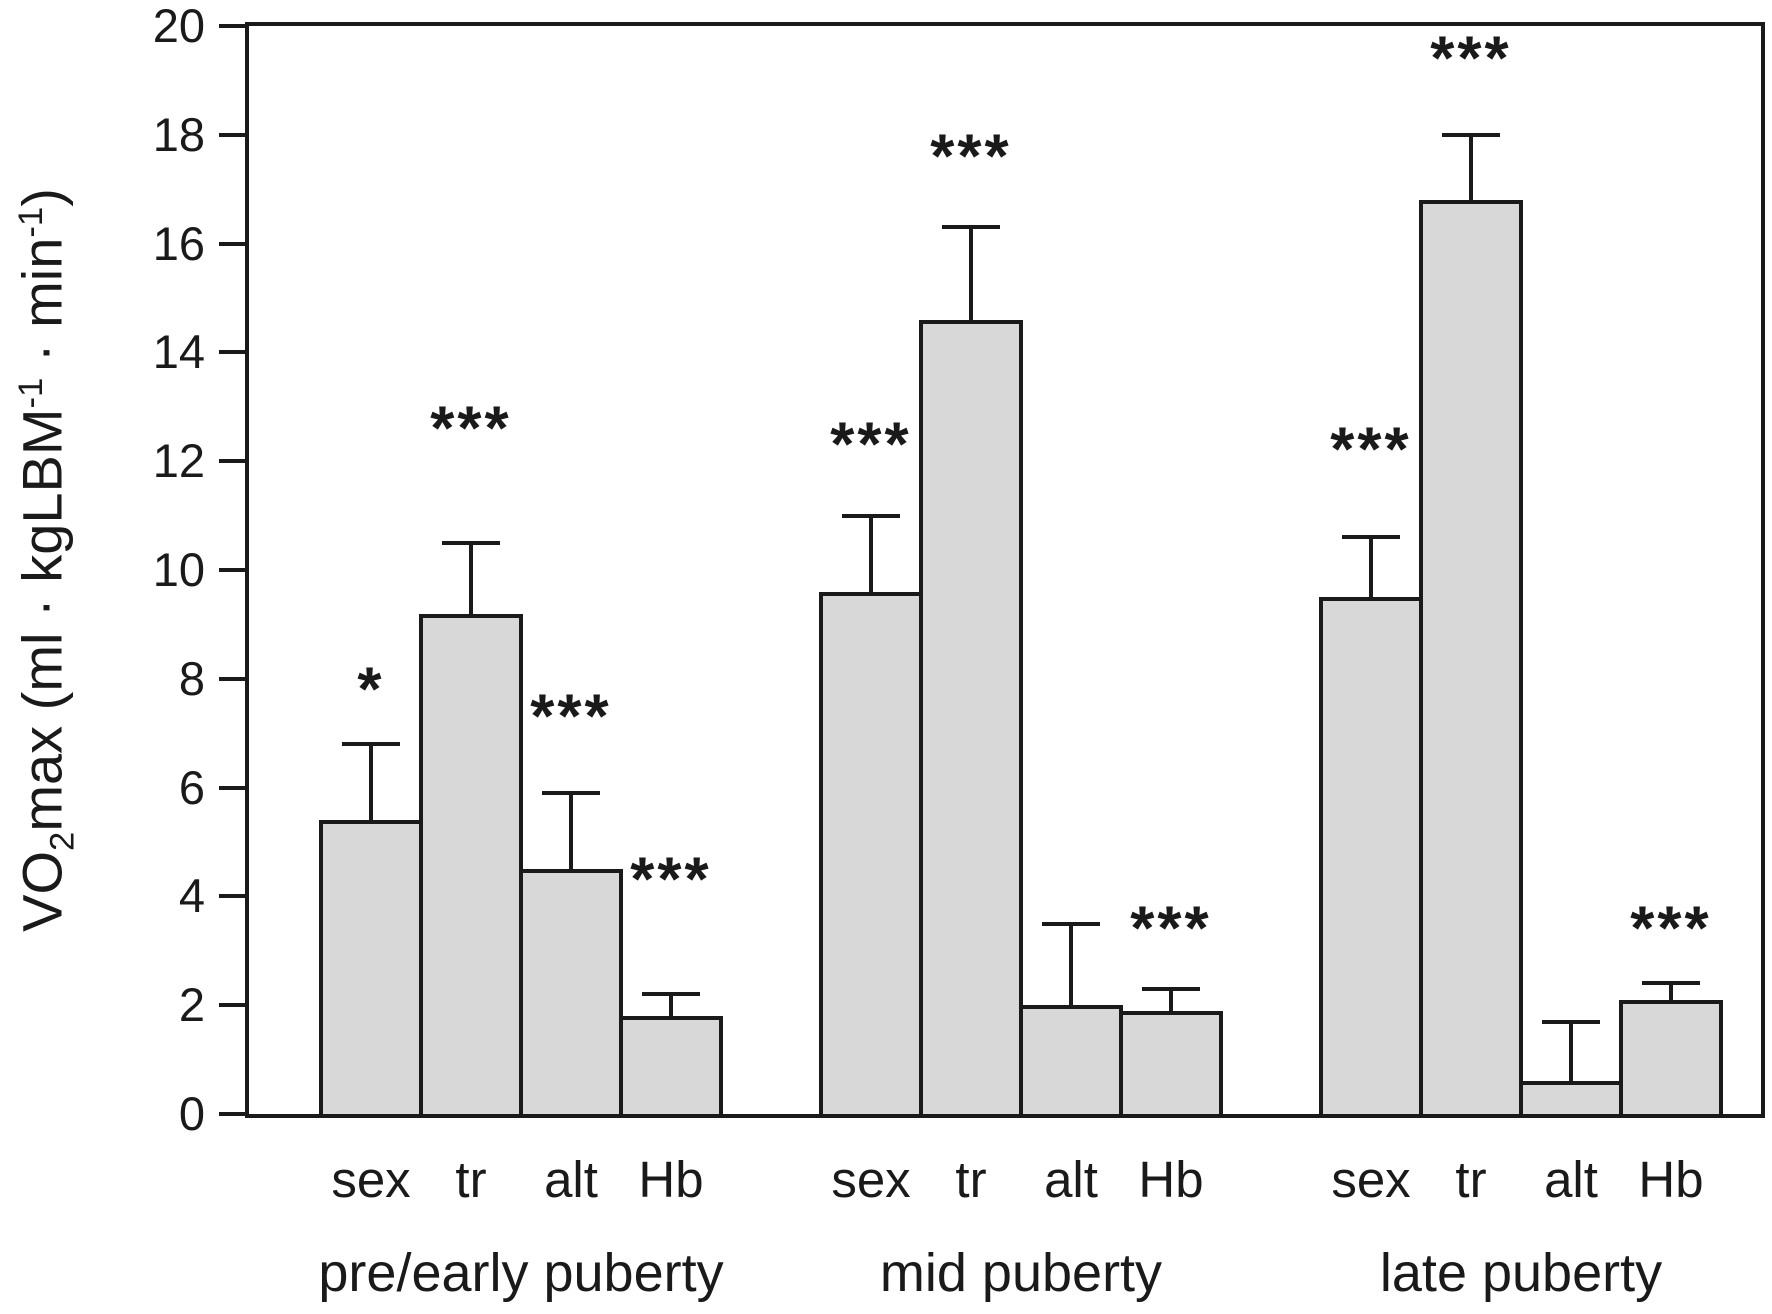 The image size is (1772, 1314). What do you see at coordinates (191, 1005) in the screenshot?
I see `y-axis-tick-label: 2` at bounding box center [191, 1005].